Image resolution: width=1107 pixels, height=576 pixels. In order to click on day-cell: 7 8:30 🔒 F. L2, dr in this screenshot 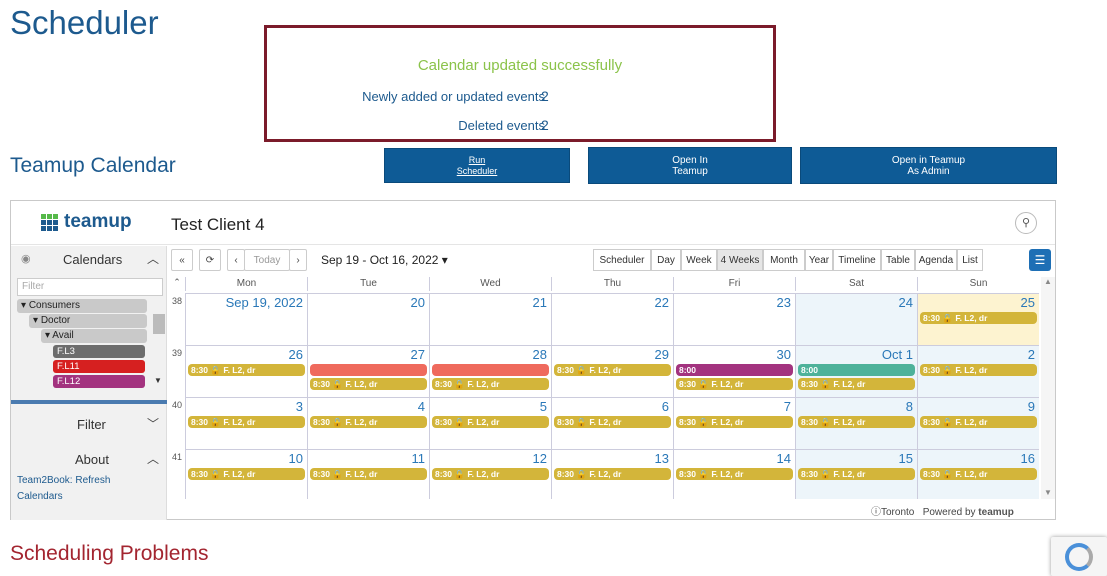, I will do `click(734, 423)`.